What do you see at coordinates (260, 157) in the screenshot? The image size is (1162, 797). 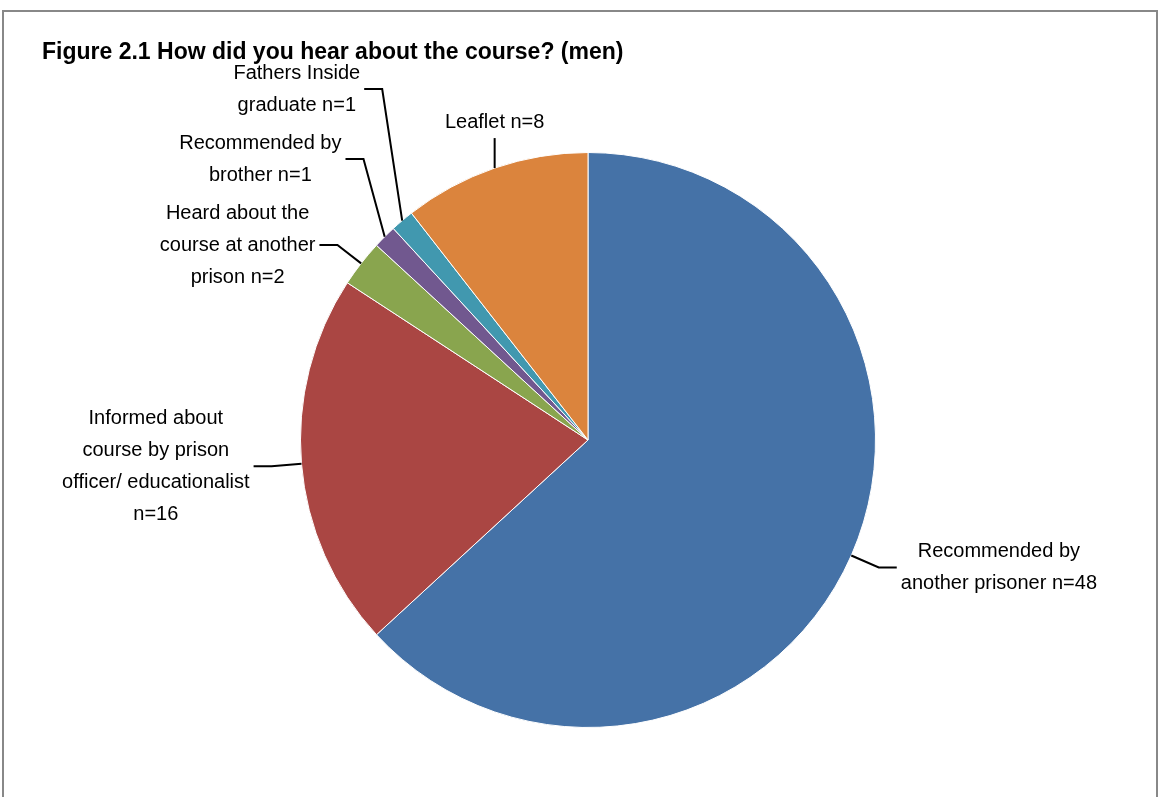 I see `slice-label: Recommended by brother n=1` at bounding box center [260, 157].